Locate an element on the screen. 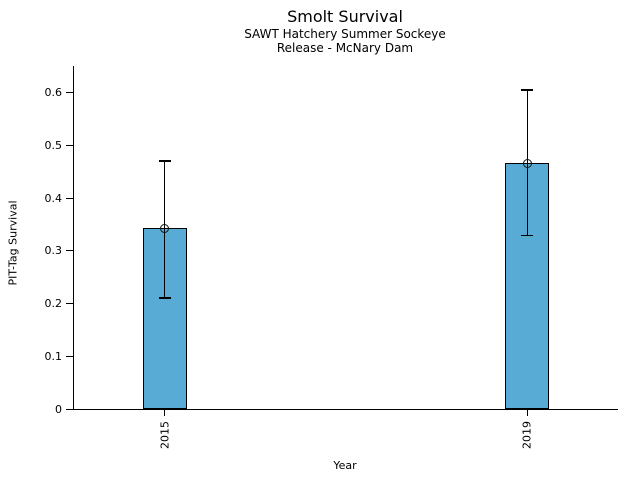  x-axis-tick-label: 2019 is located at coordinates (527, 435).